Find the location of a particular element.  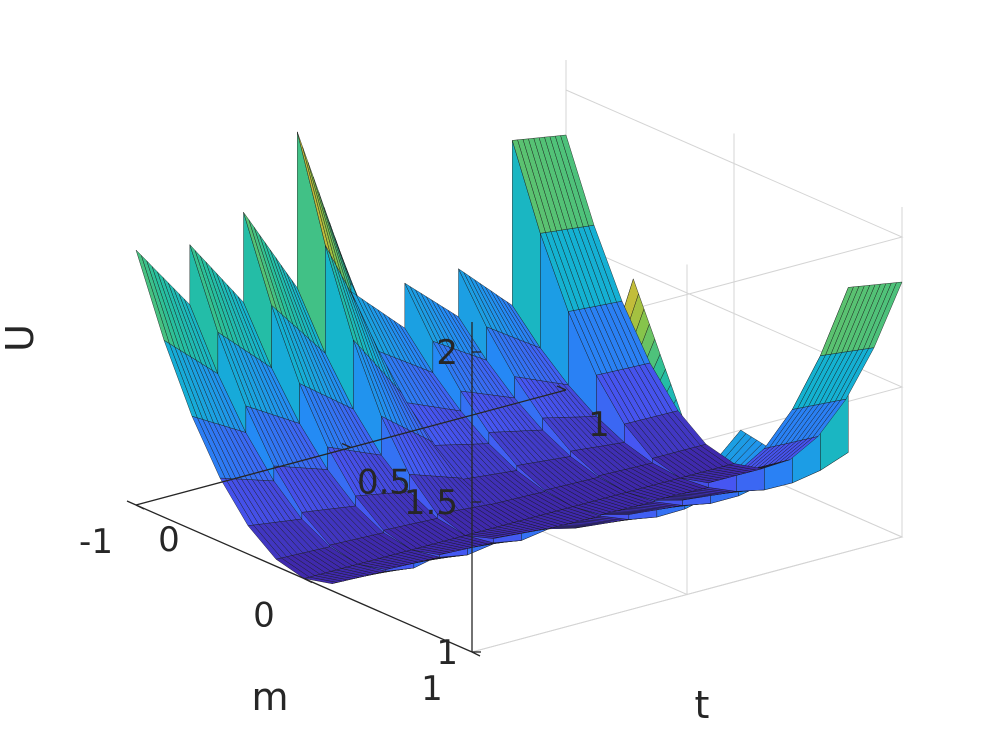

y-tick-label: 0 is located at coordinates (264, 616).